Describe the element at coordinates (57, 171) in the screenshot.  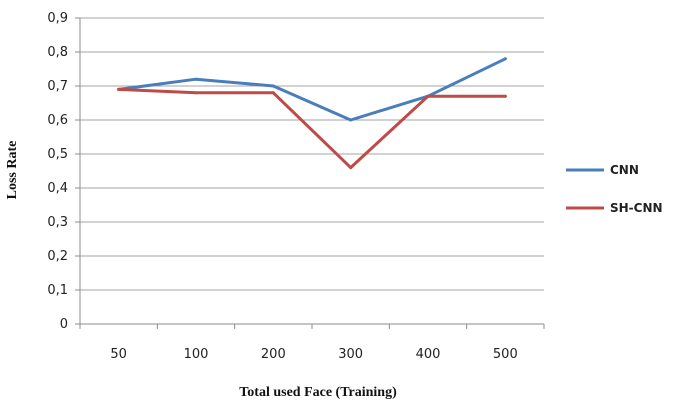
I see `y-tick-labels: 0 0,1 0,2 0,3 0,4 0,5 0,6 0,7 0,8 0,9` at that location.